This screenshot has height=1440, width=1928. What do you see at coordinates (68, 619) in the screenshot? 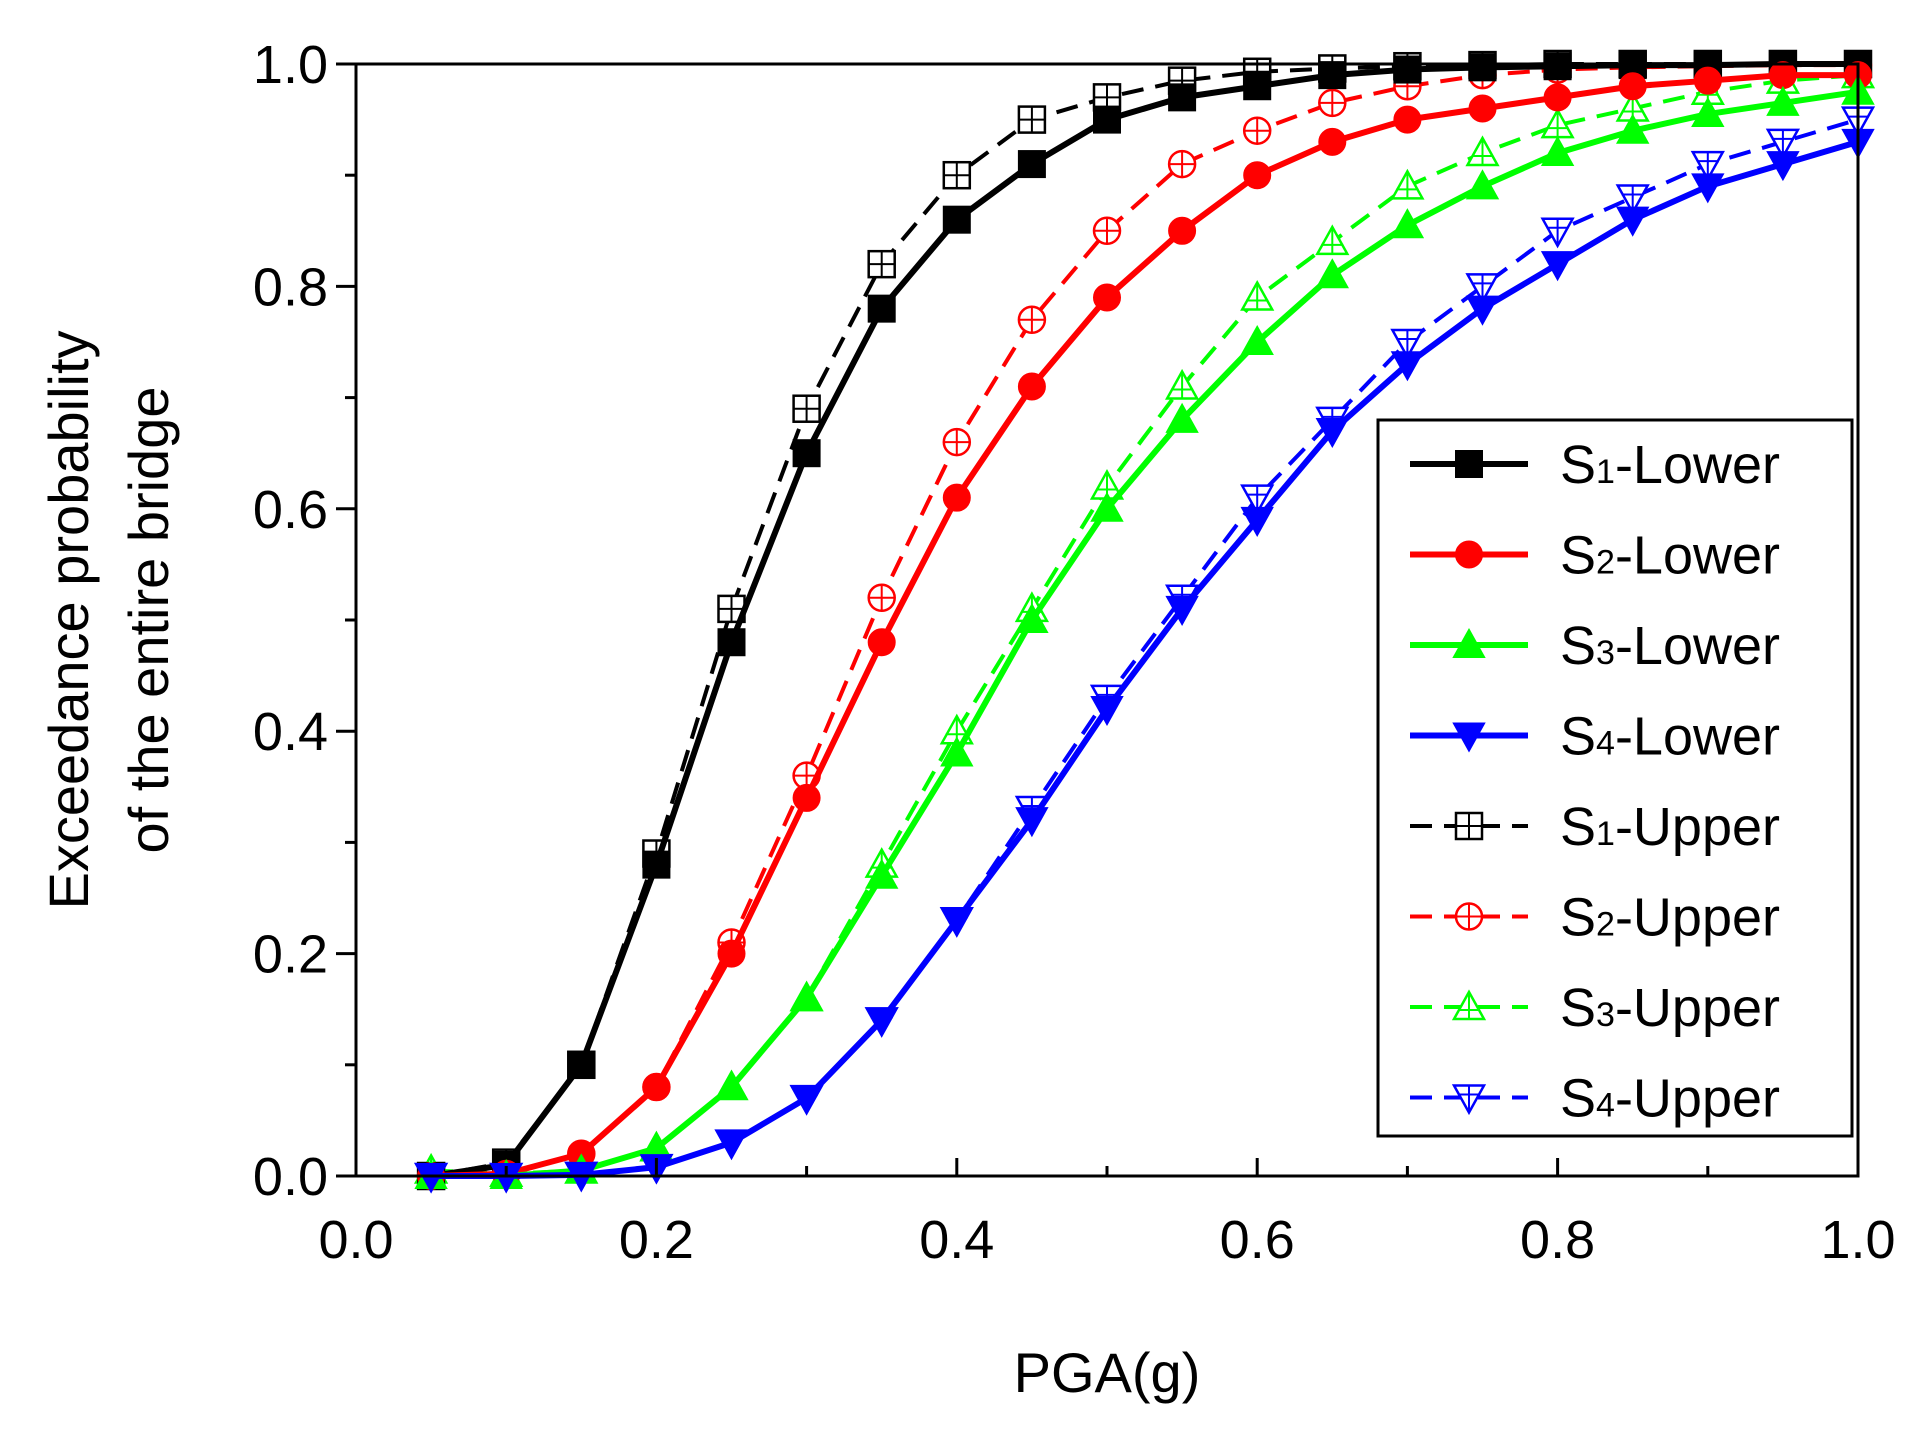
I see `y-axis-title-line-1: Exceedance probability` at bounding box center [68, 619].